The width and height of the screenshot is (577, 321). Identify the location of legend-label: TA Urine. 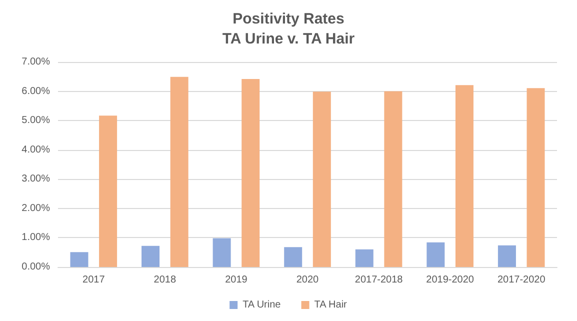
(262, 305).